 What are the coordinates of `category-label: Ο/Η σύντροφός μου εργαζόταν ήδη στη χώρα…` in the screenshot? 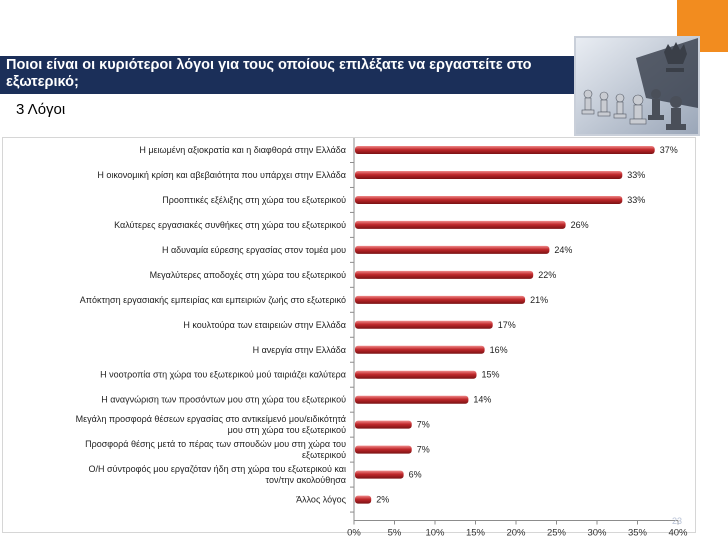 It's located at (217, 474).